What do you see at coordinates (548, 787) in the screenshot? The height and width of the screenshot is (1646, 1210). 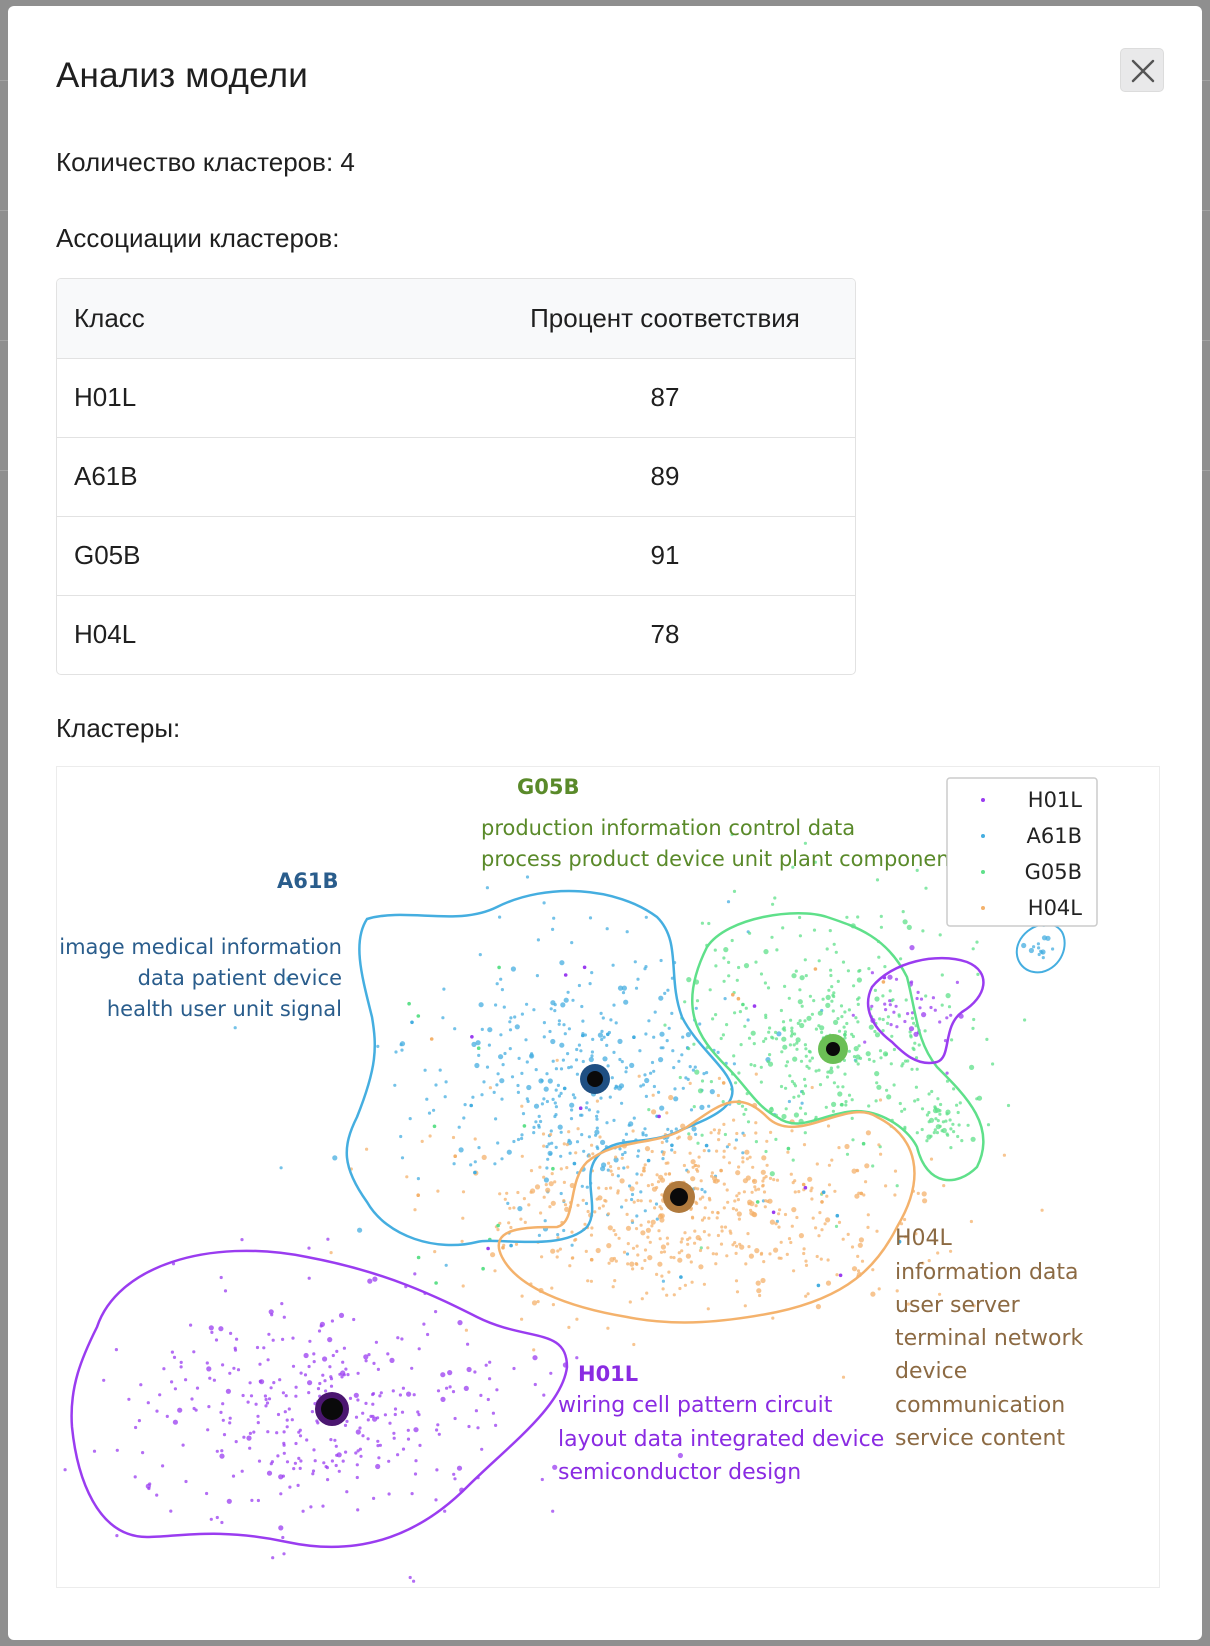 I see `cluster-label-g05b: G05B` at bounding box center [548, 787].